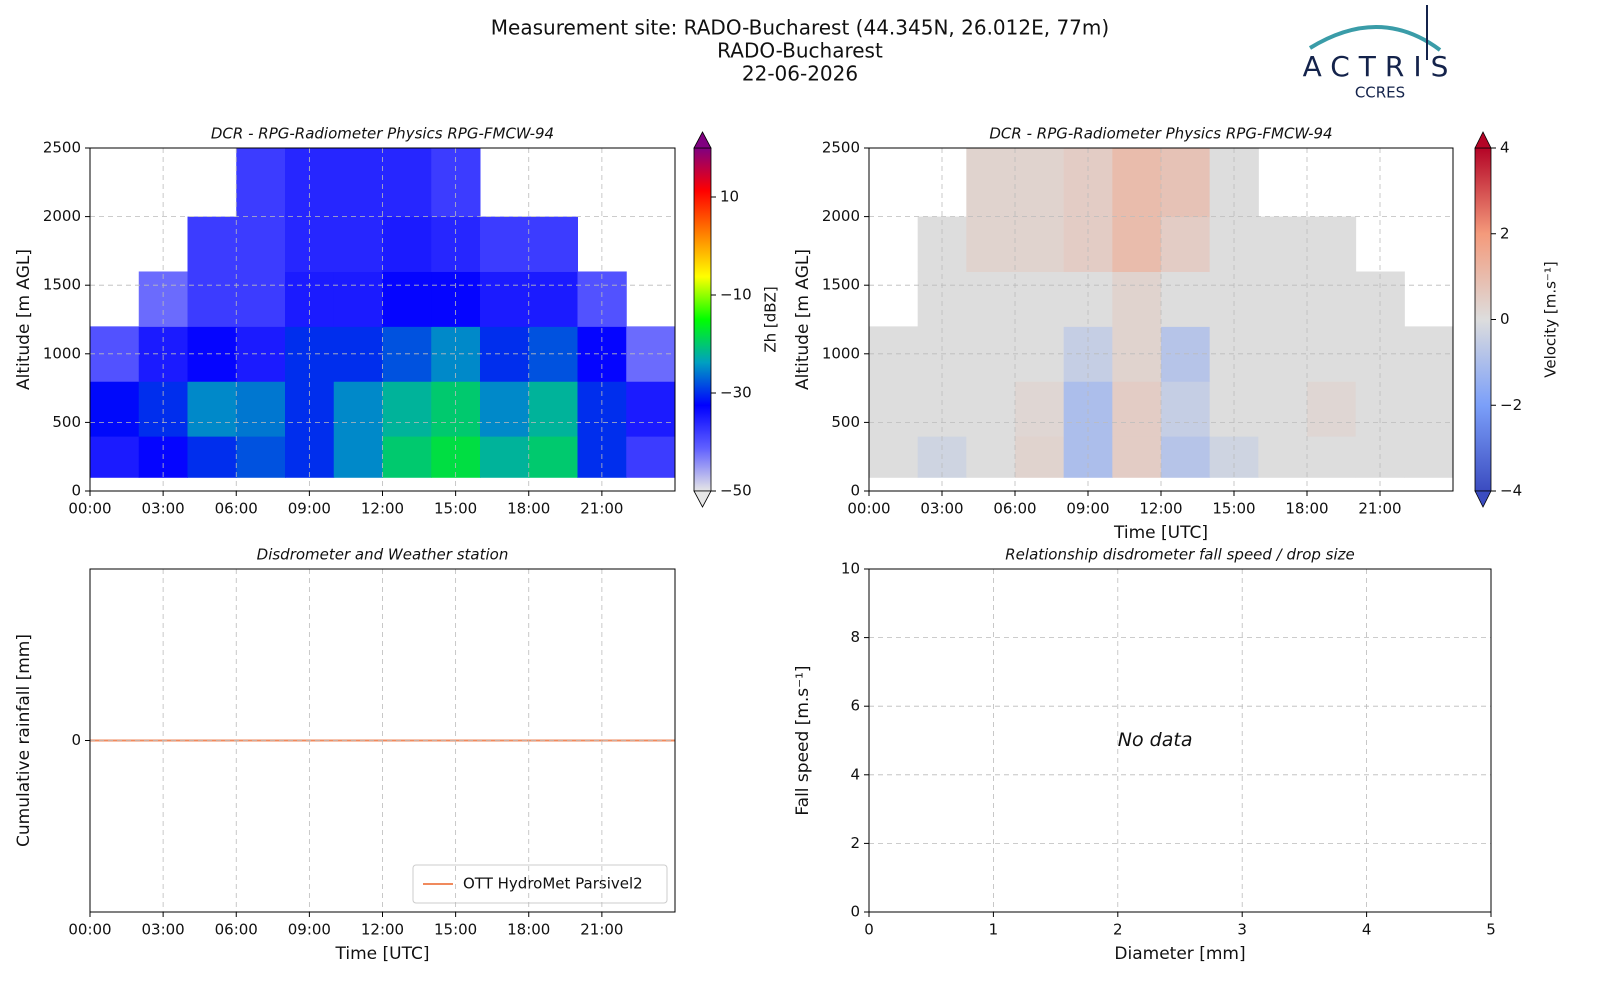  Describe the element at coordinates (845, 422) in the screenshot. I see `y-tick-label: 500` at that location.